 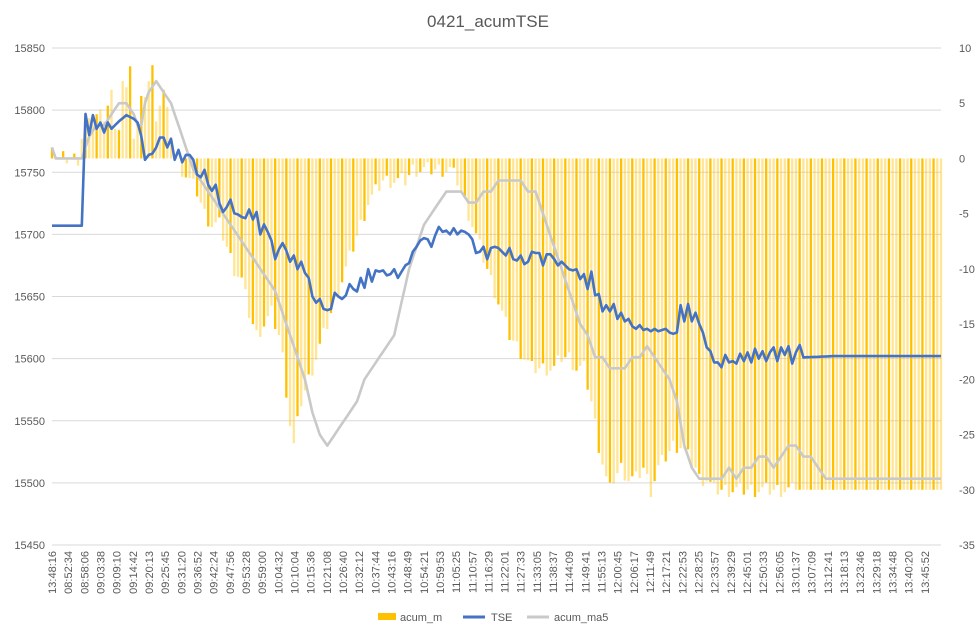 What do you see at coordinates (489, 572) in the screenshot?
I see `x-tick-label: 11:16:29` at bounding box center [489, 572].